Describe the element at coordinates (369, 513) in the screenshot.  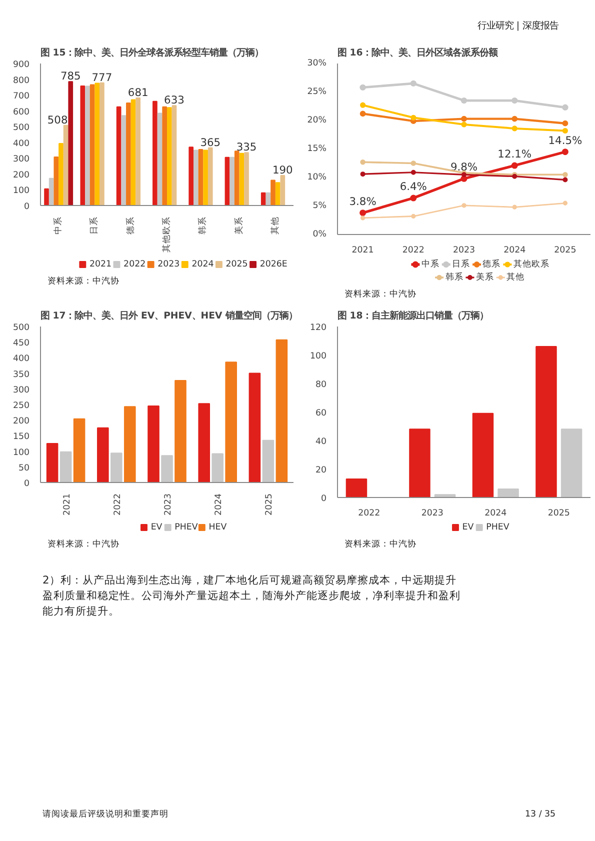
I see `x-tick-label: 2022` at that location.